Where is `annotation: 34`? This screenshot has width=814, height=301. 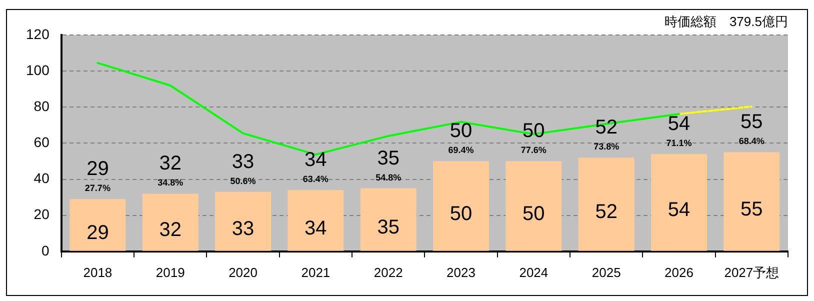 annotation: 34 is located at coordinates (315, 160).